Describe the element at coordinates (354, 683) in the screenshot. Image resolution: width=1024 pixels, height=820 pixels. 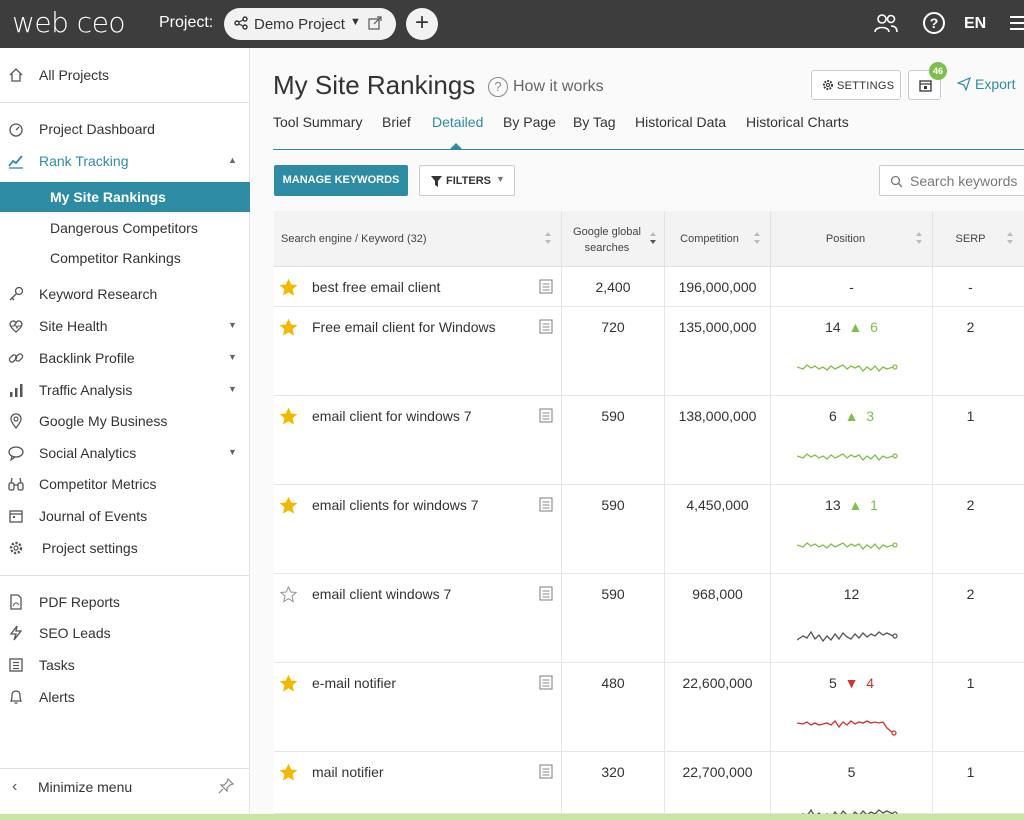
I see `keyword-text: e-mail notifier` at that location.